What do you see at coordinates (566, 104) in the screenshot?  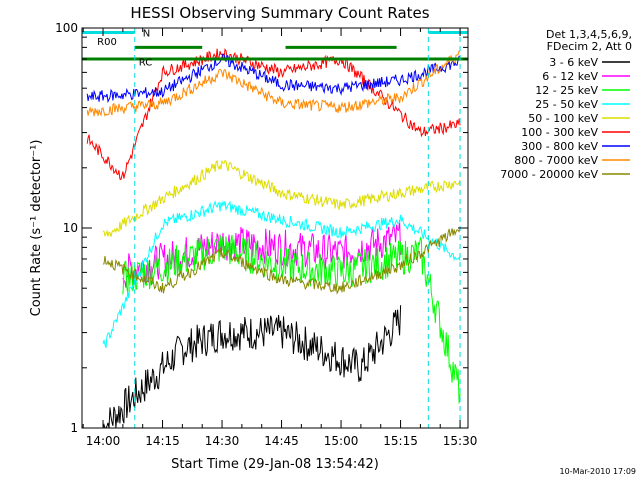 I see `legend-item: 25 - 50 keV` at bounding box center [566, 104].